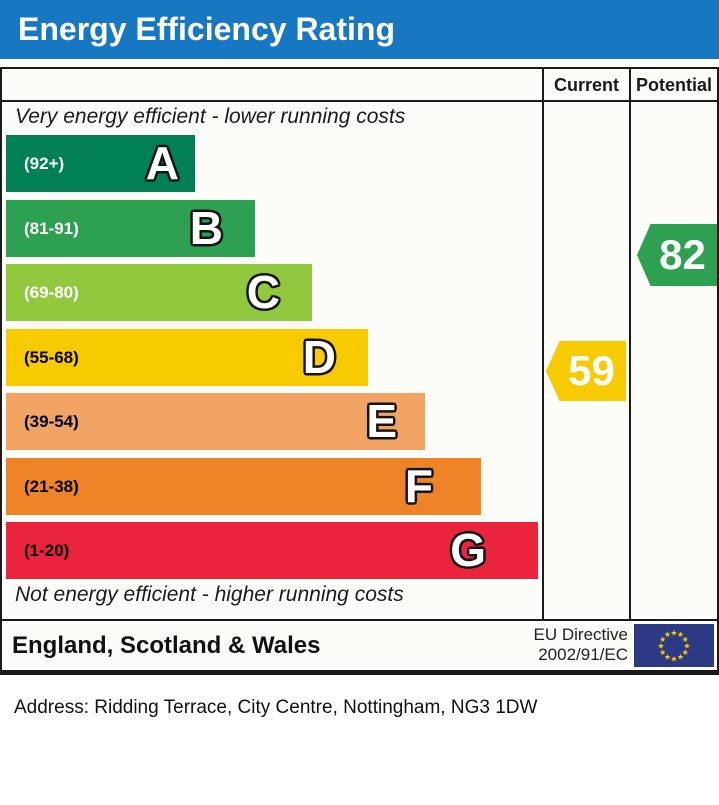  Describe the element at coordinates (468, 550) in the screenshot. I see `band-letter: G` at that location.